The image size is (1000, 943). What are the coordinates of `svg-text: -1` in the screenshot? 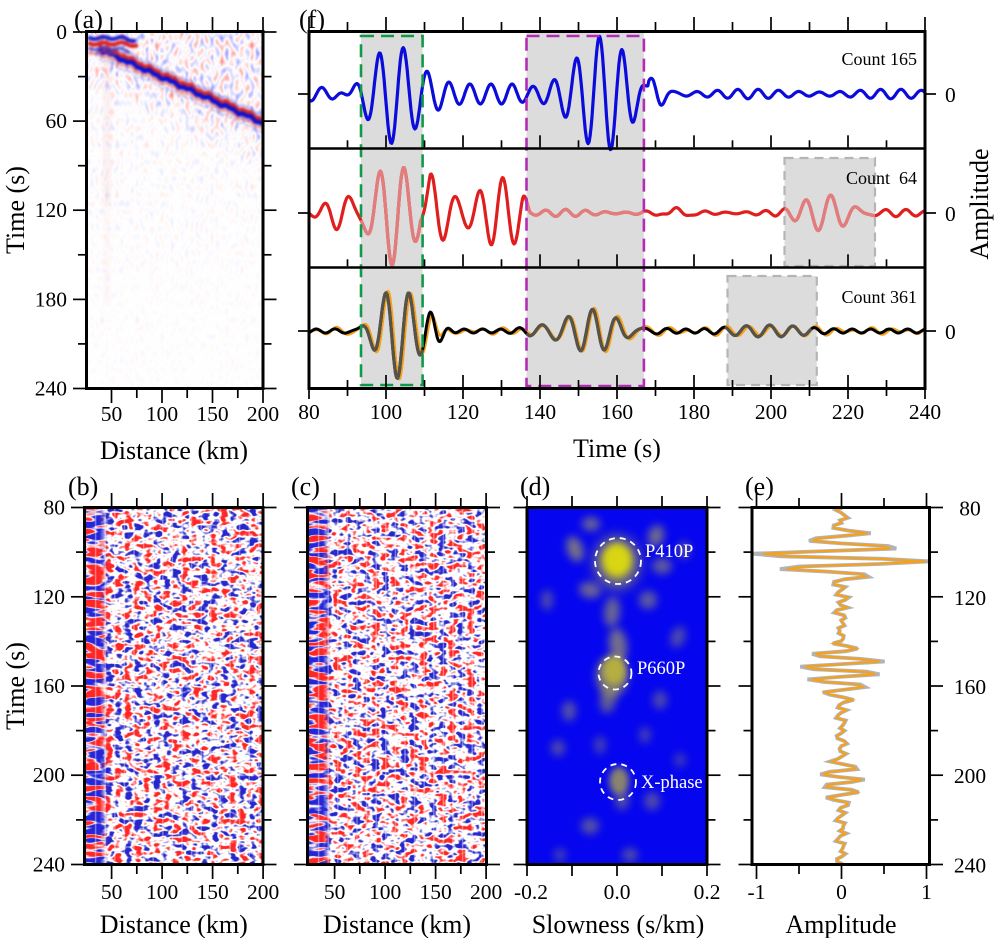 It's located at (757, 892).